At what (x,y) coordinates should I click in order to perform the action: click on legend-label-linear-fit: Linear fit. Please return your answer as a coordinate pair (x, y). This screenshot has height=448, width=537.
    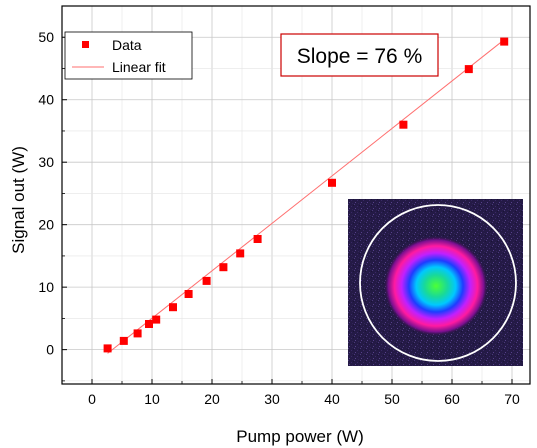
    Looking at the image, I should click on (139, 67).